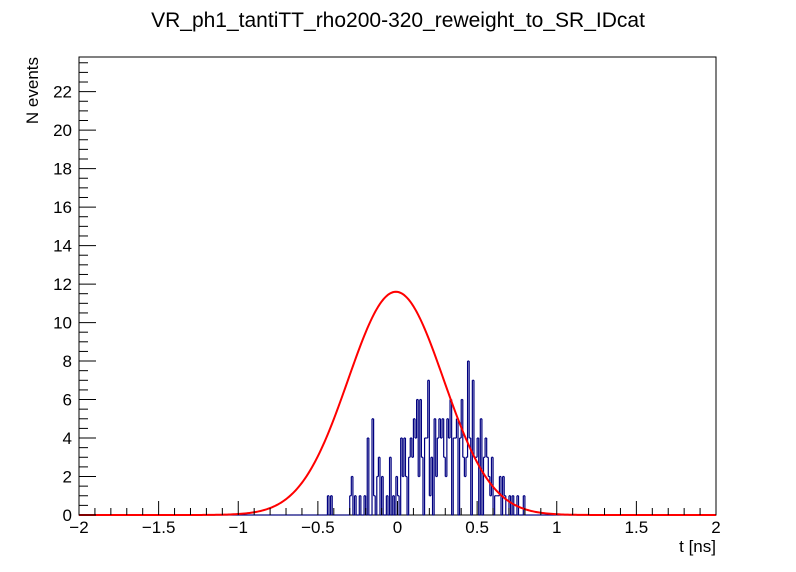 This screenshot has width=796, height=572. Describe the element at coordinates (715, 527) in the screenshot. I see `x-tick-label: 2` at that location.